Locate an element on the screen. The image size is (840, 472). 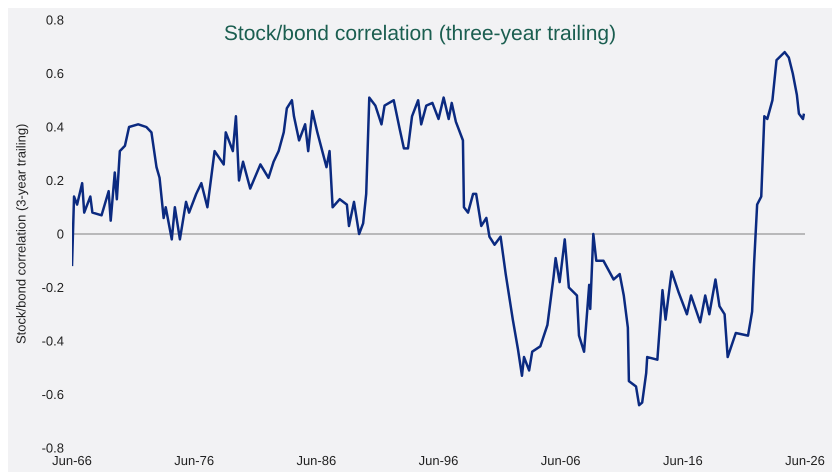
y-tick-label: -0.6 is located at coordinates (53, 394).